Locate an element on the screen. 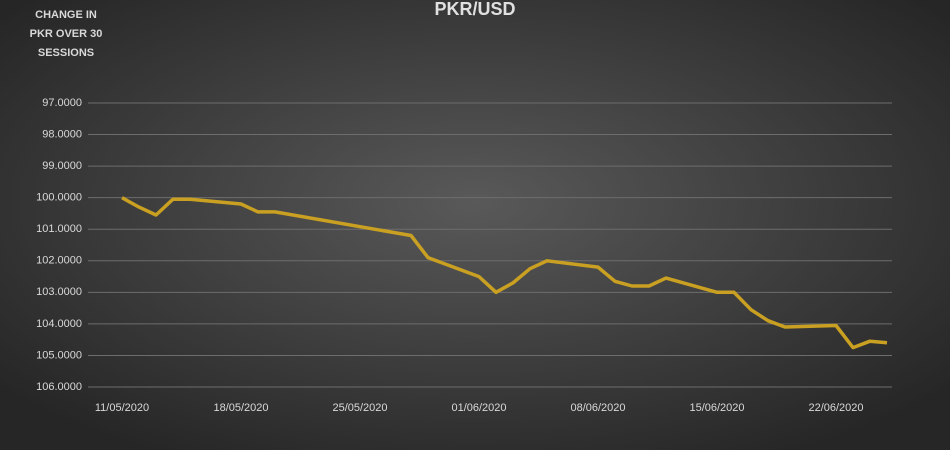  y-tick-label: 98.0000 is located at coordinates (62, 134).